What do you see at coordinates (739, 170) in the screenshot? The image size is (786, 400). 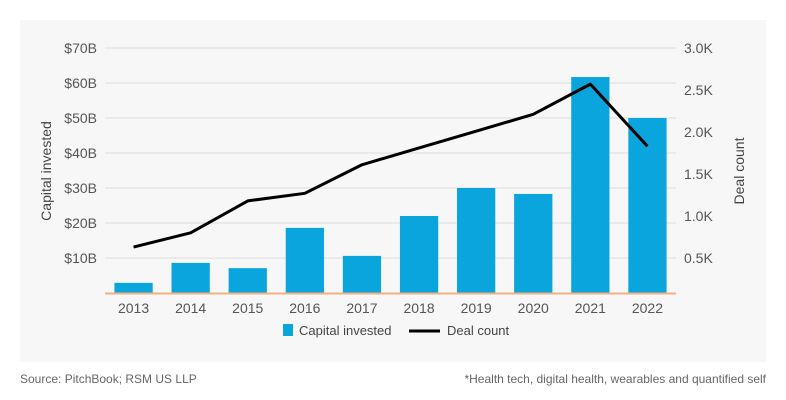 I see `y2-axis-title: Deal count` at bounding box center [739, 170].